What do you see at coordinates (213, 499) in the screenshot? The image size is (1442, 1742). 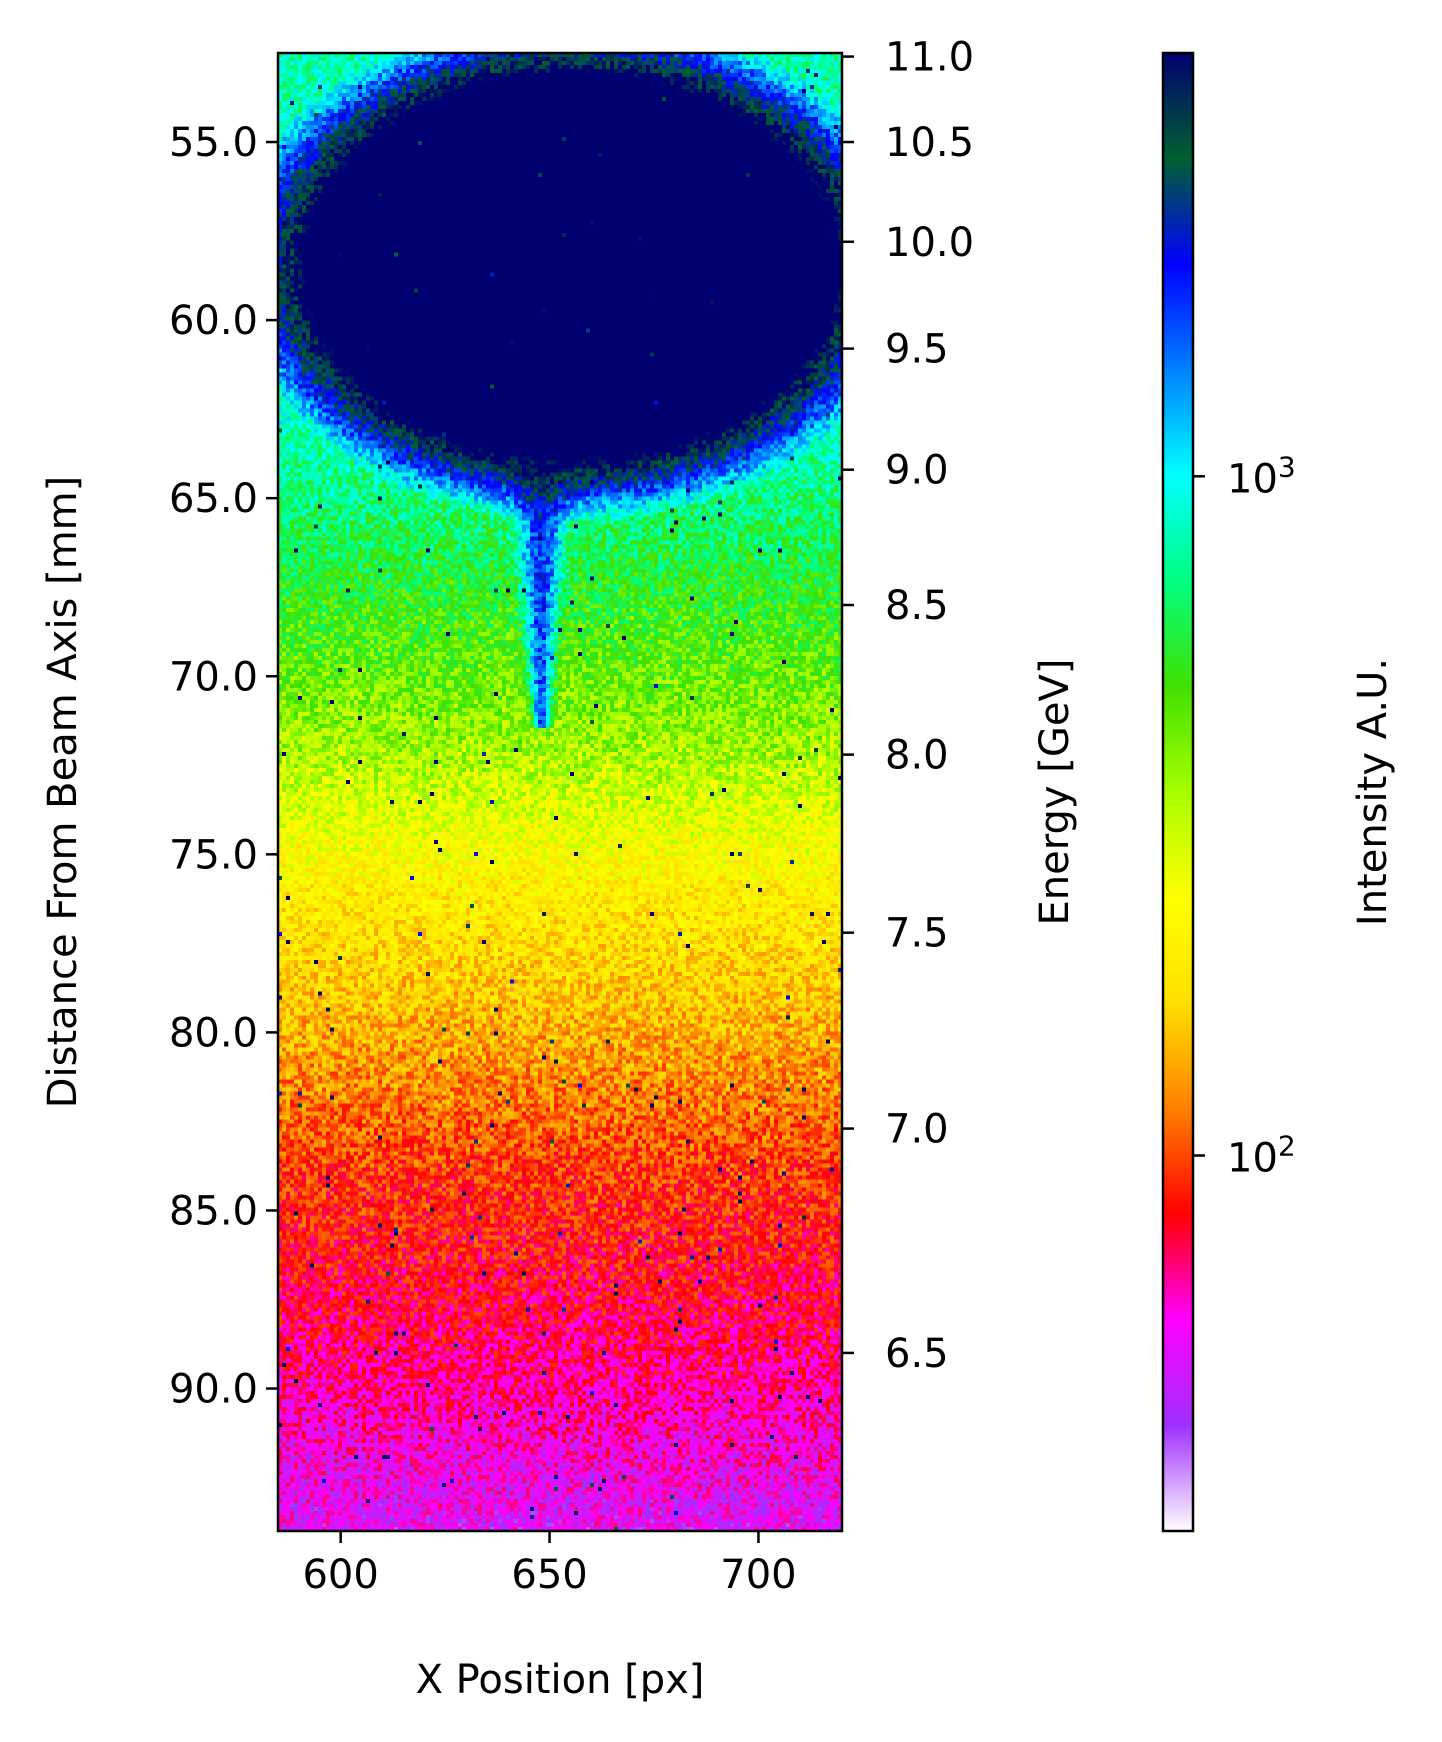 I see `y-tick-label: 65.0` at bounding box center [213, 499].